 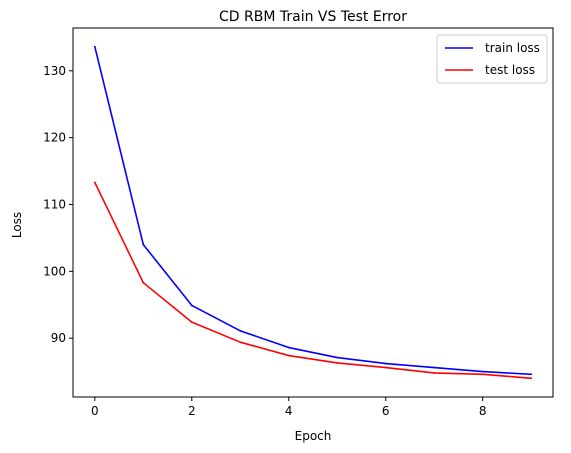 I want to click on y-axis-label: Loss, so click(x=17, y=225).